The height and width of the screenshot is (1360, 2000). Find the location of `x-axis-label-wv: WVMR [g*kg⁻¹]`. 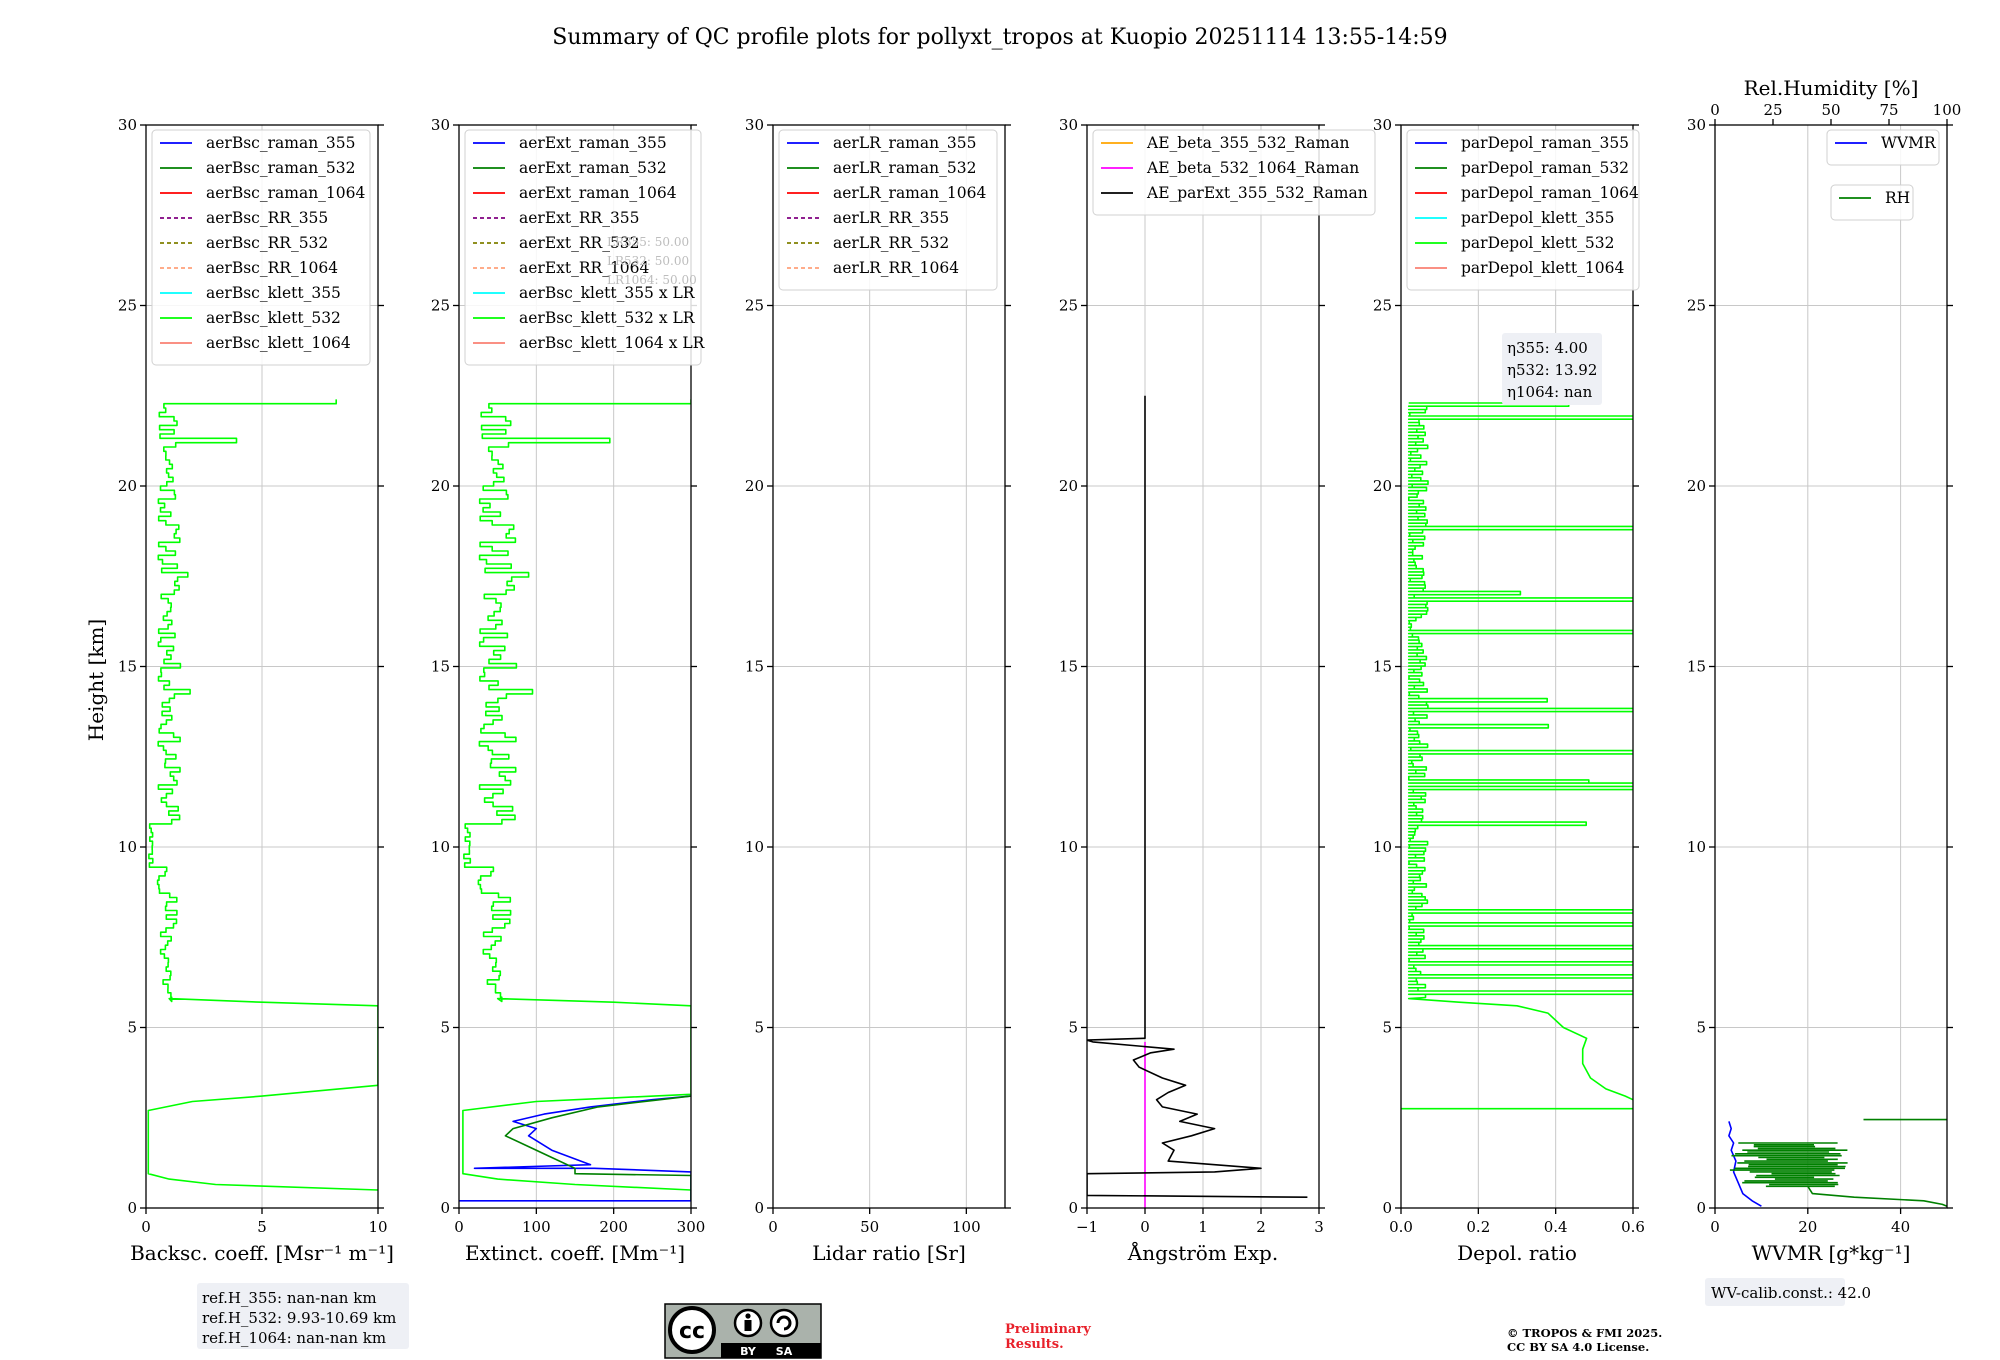

x-axis-label-wv: WVMR [g*kg⁻¹] is located at coordinates (1831, 1253).